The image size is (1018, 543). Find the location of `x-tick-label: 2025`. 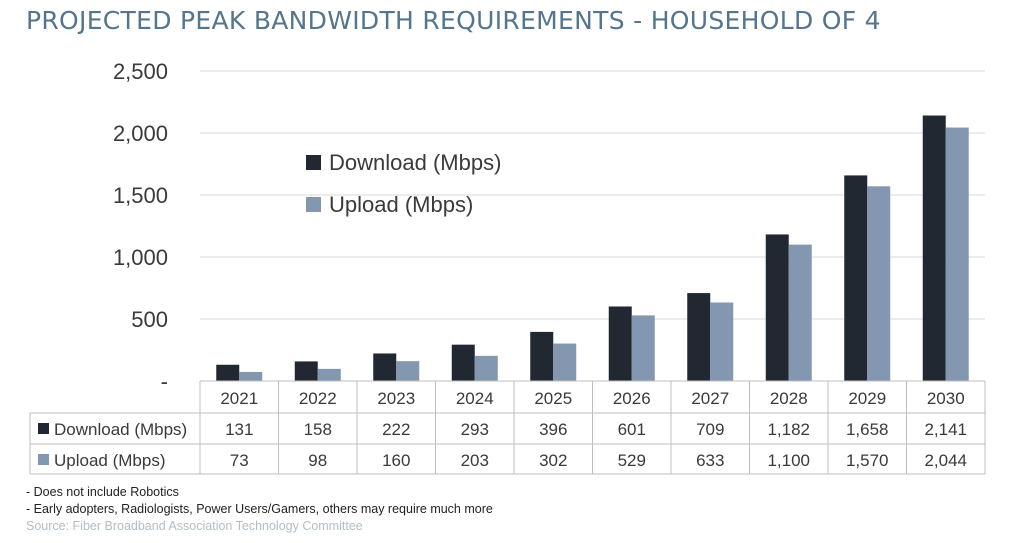

x-tick-label: 2025 is located at coordinates (553, 398).